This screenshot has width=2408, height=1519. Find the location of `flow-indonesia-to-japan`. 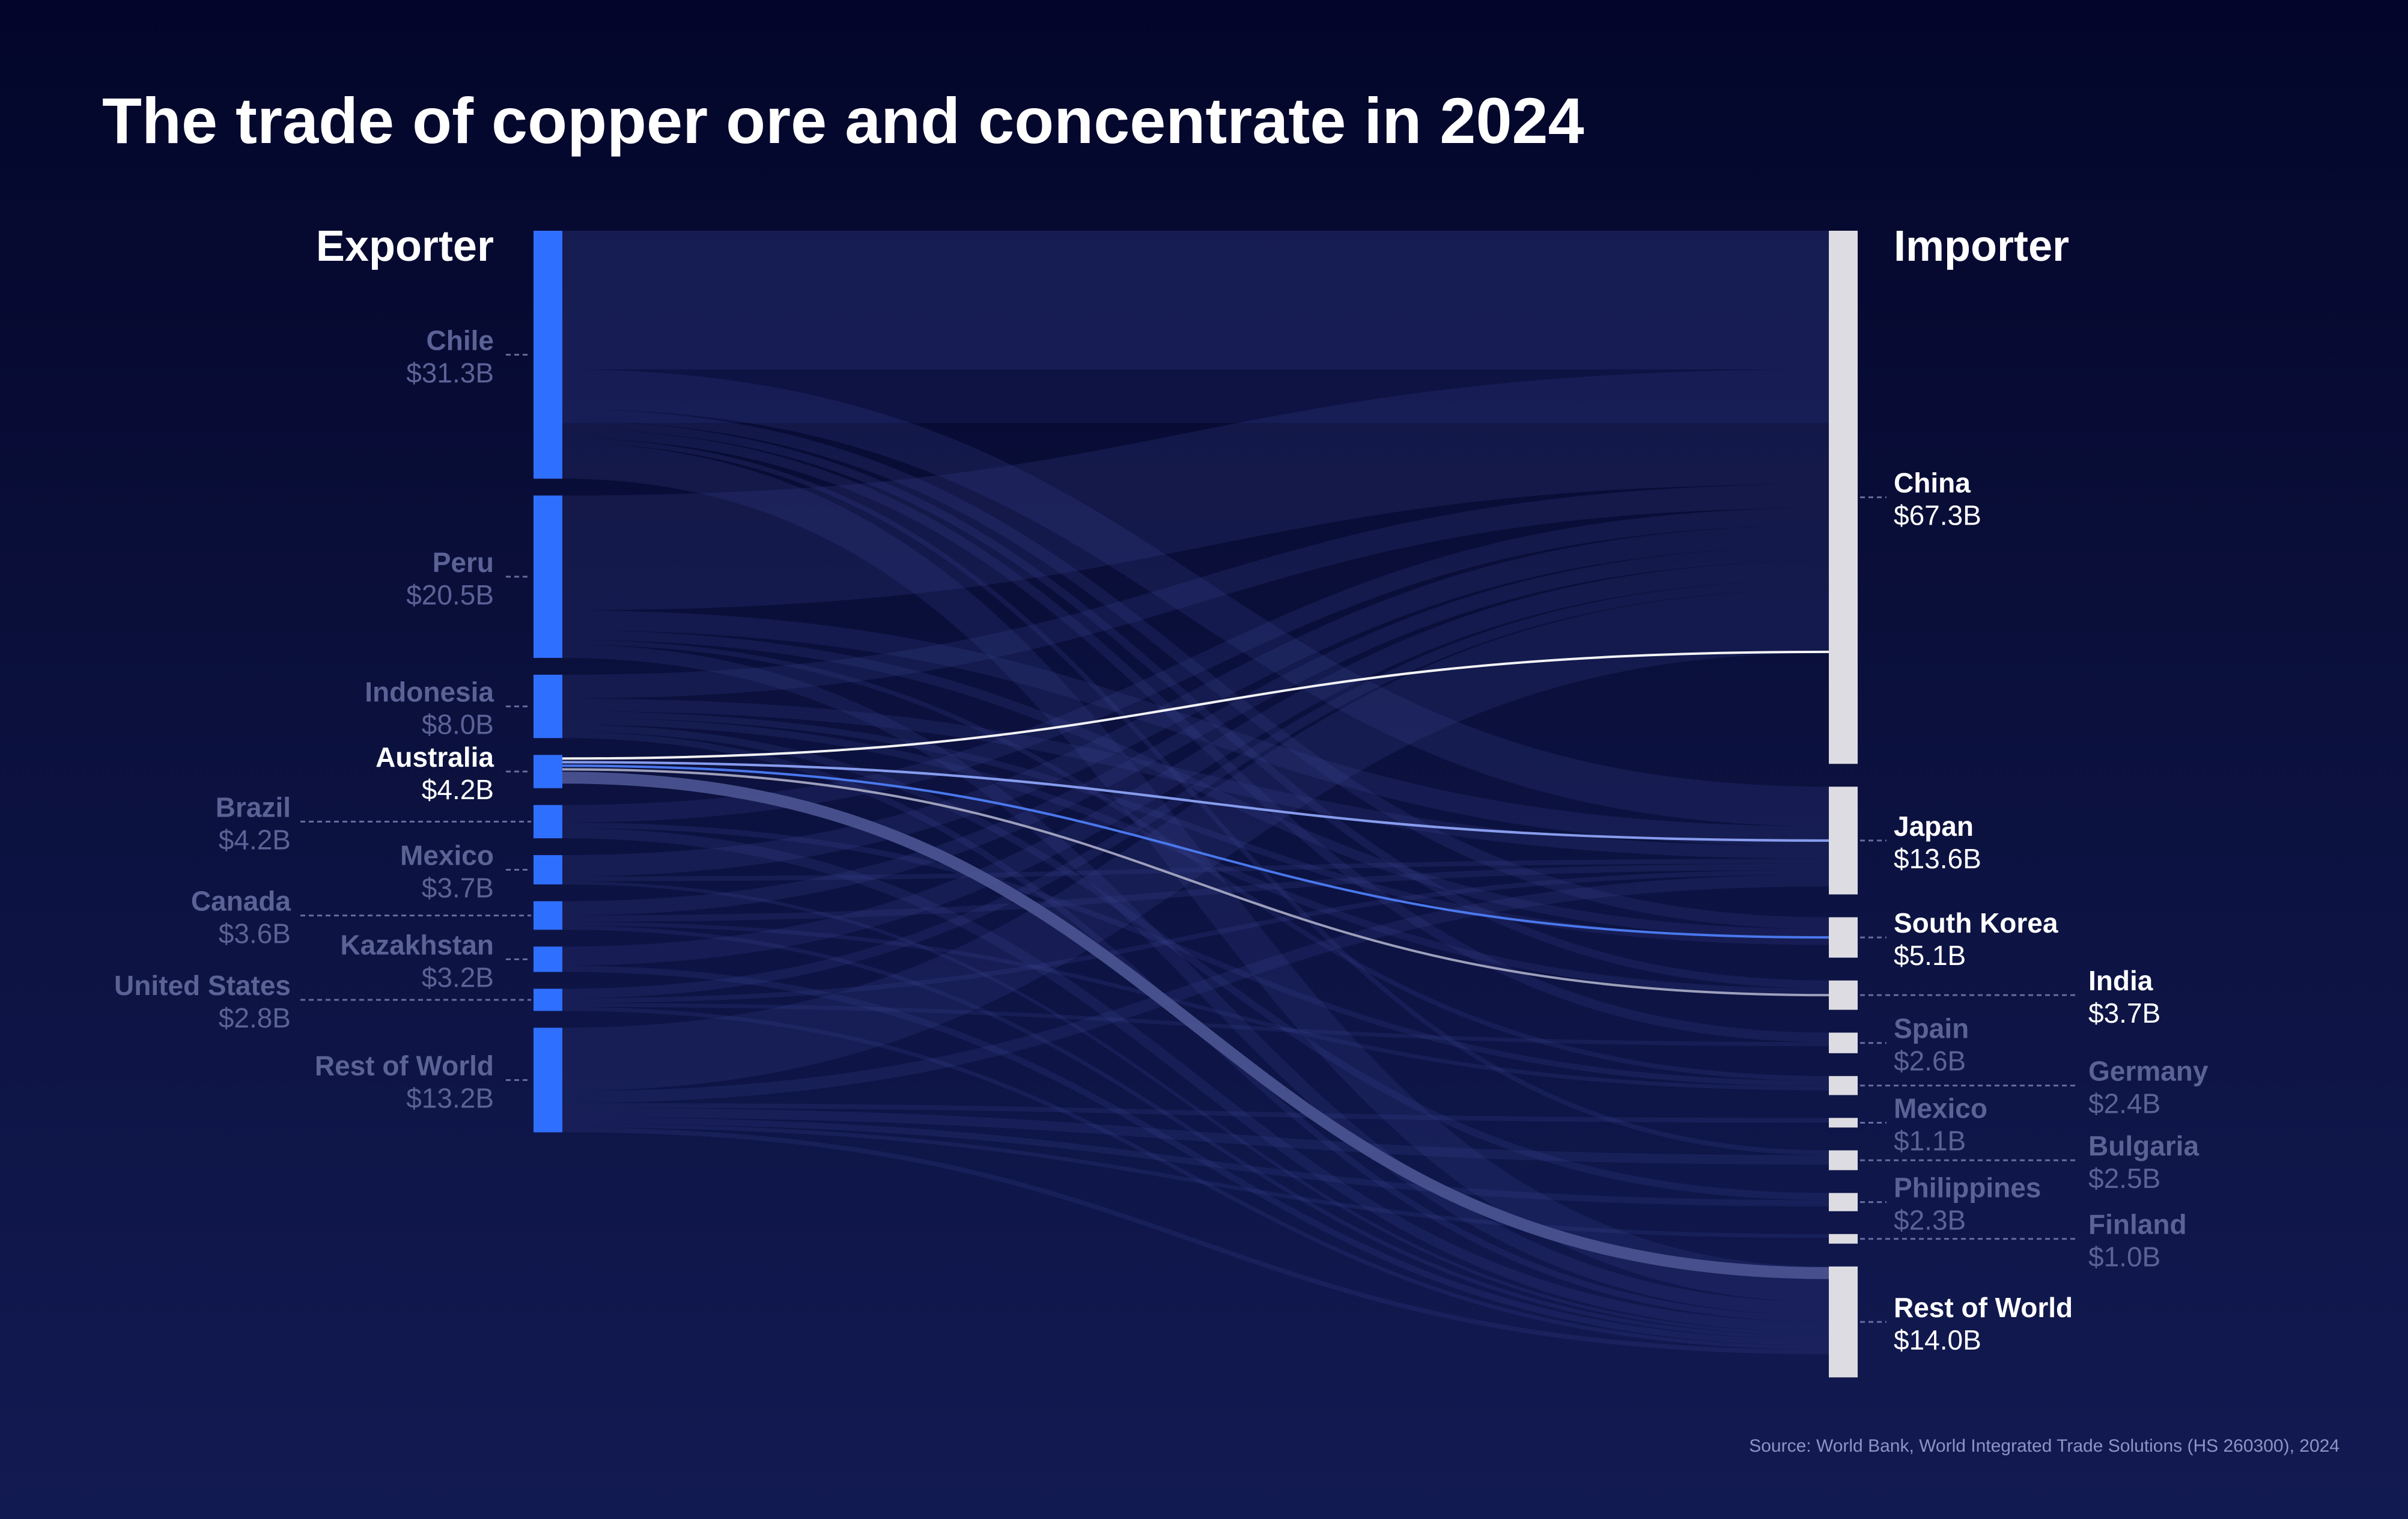

flow-indonesia-to-japan is located at coordinates (1195, 778).